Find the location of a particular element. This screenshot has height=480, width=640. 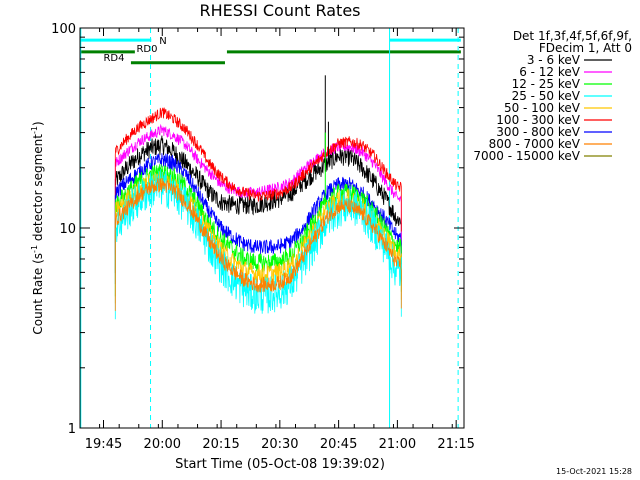

x-tick-label-3: 20:30 is located at coordinates (279, 444).